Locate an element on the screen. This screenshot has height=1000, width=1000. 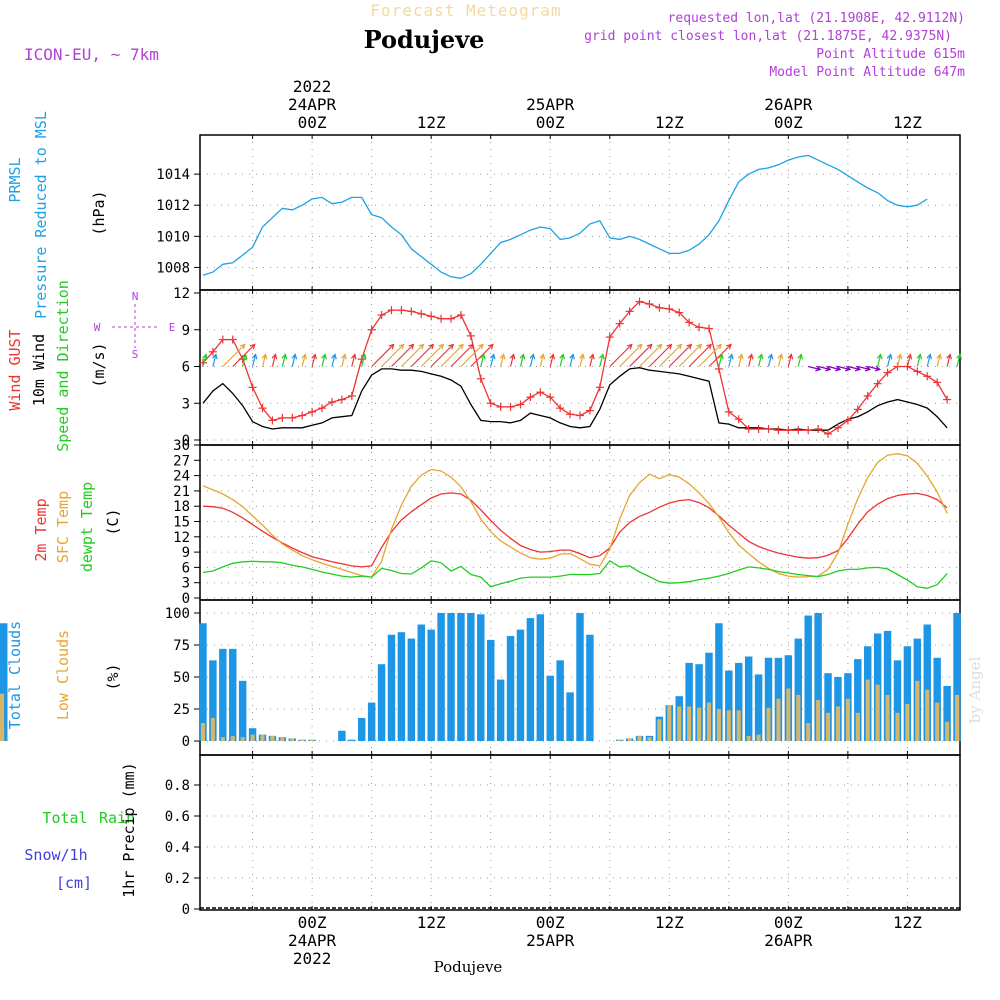
y-tick-label: 3 is located at coordinates (186, 404).